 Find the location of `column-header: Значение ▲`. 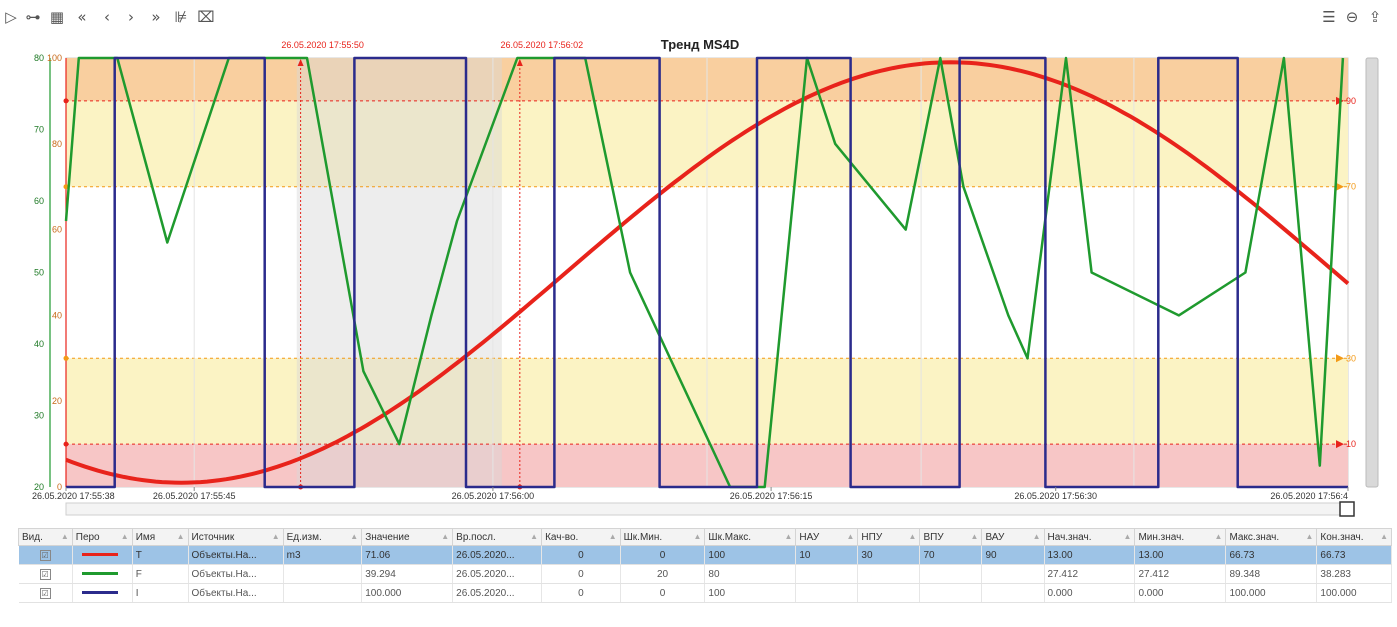

column-header: Значение ▲ is located at coordinates (407, 537).